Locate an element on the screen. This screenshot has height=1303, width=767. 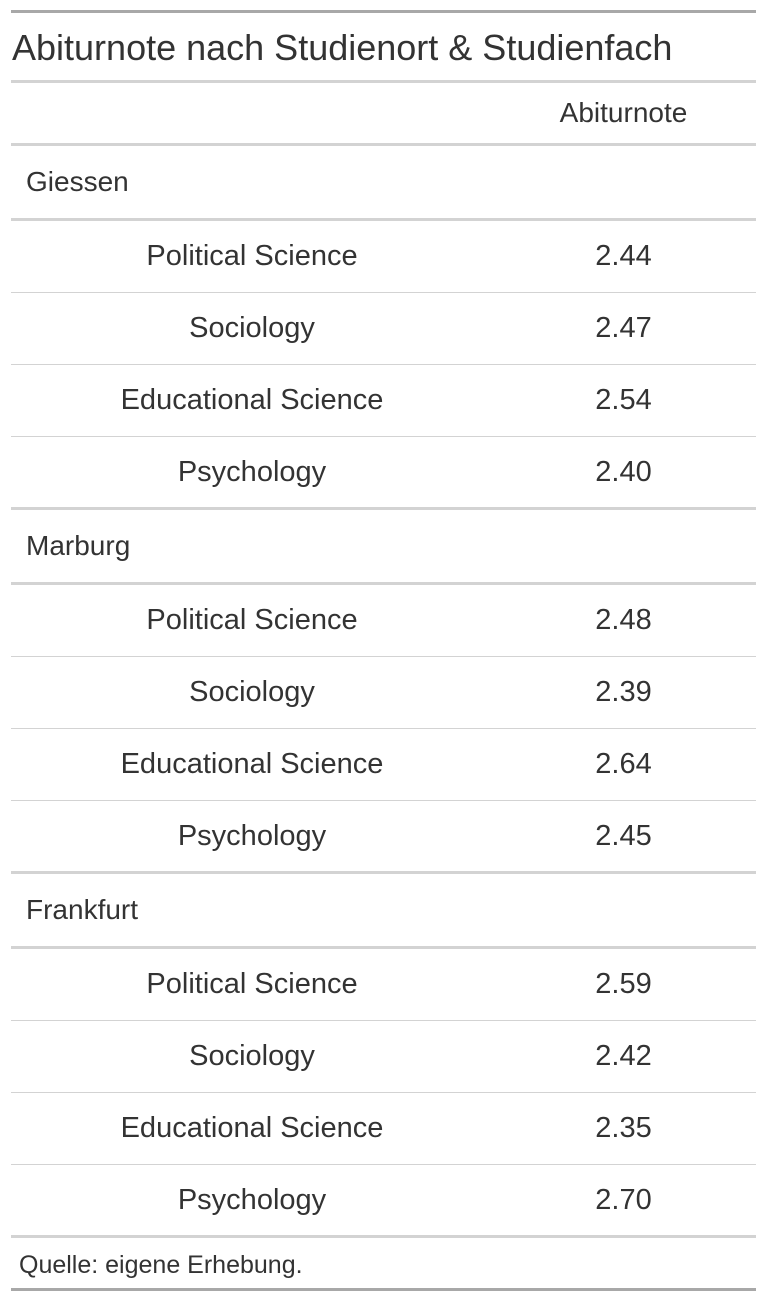
value-cell: 2.40 is located at coordinates (623, 472).